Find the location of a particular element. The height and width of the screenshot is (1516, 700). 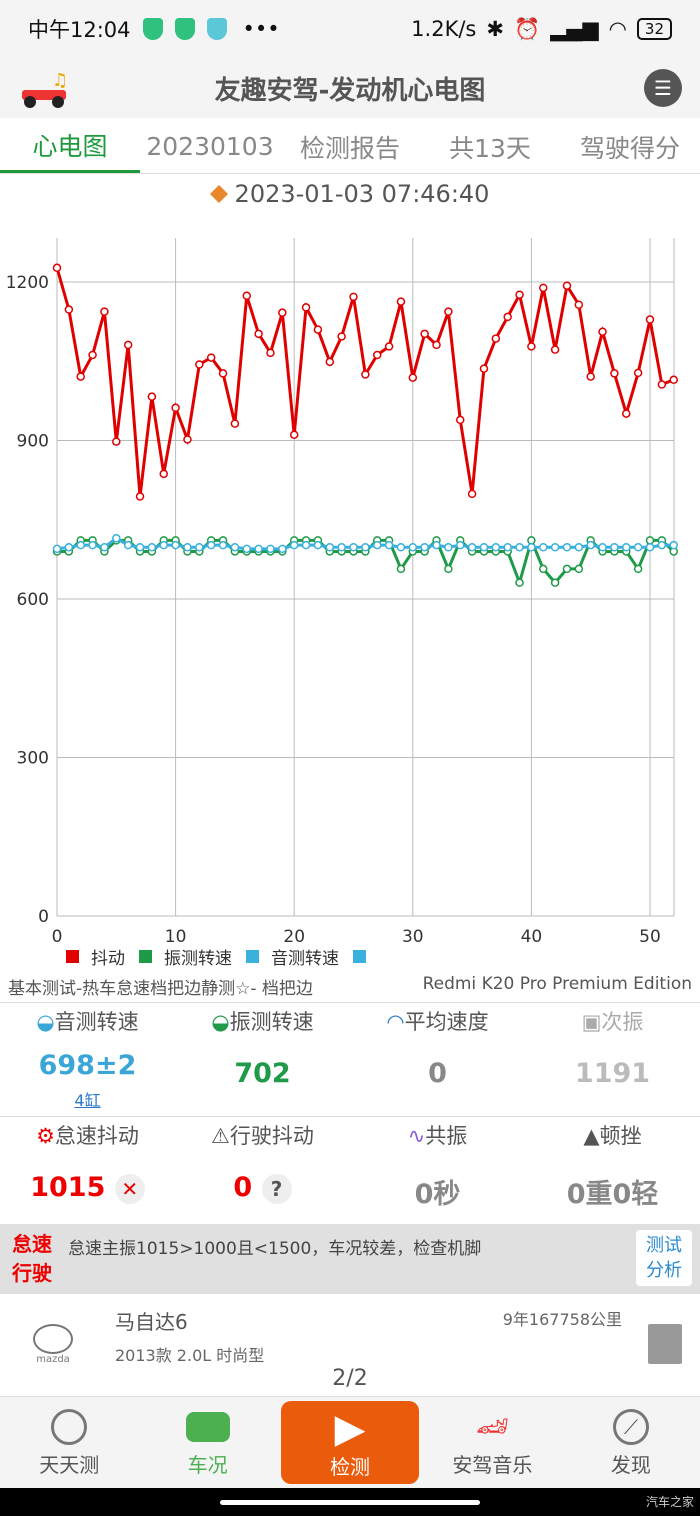

metric-label: 音测转速 is located at coordinates (96, 1022).